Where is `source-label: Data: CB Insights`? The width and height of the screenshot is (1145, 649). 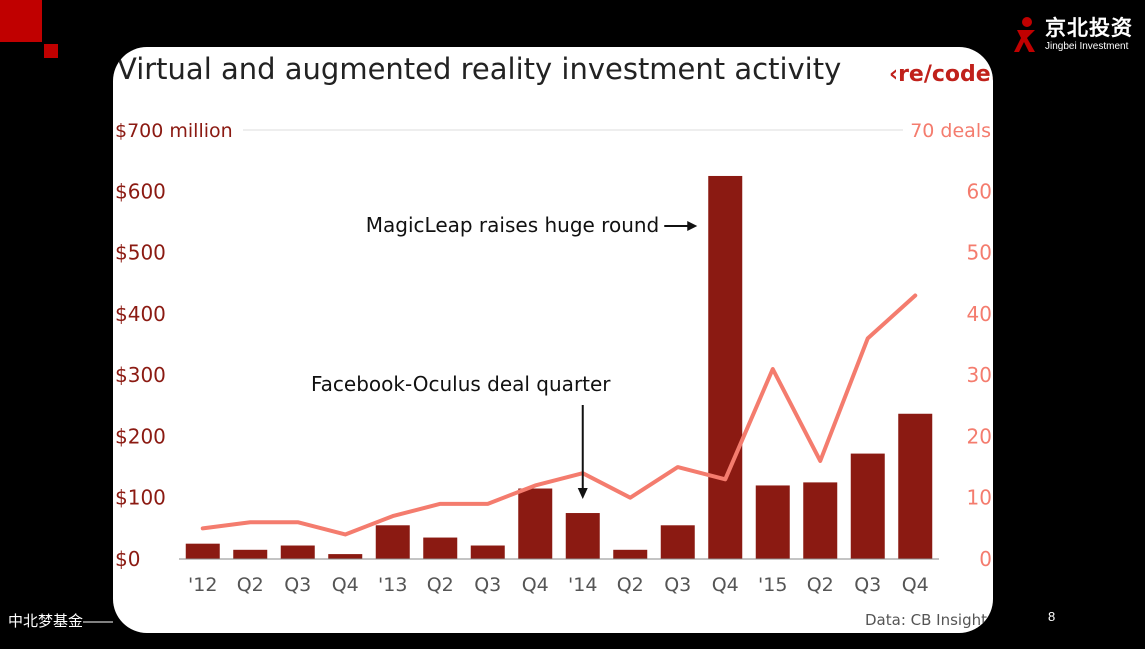
source-label: Data: CB Insights is located at coordinates (929, 620).